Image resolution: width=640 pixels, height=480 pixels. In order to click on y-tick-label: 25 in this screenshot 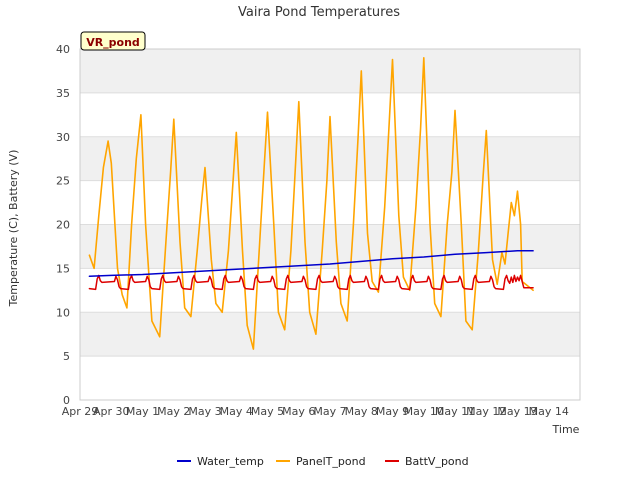, I will do `click(63, 181)`.